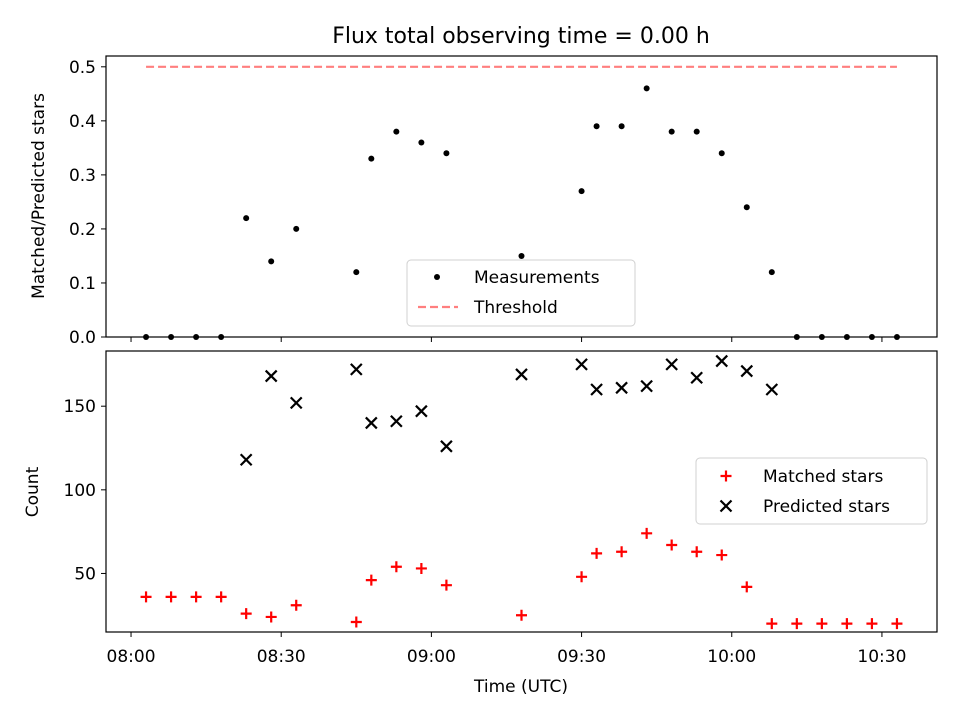 The height and width of the screenshot is (720, 960). Describe the element at coordinates (437, 277) in the screenshot. I see `legend-measurements-marker` at that location.